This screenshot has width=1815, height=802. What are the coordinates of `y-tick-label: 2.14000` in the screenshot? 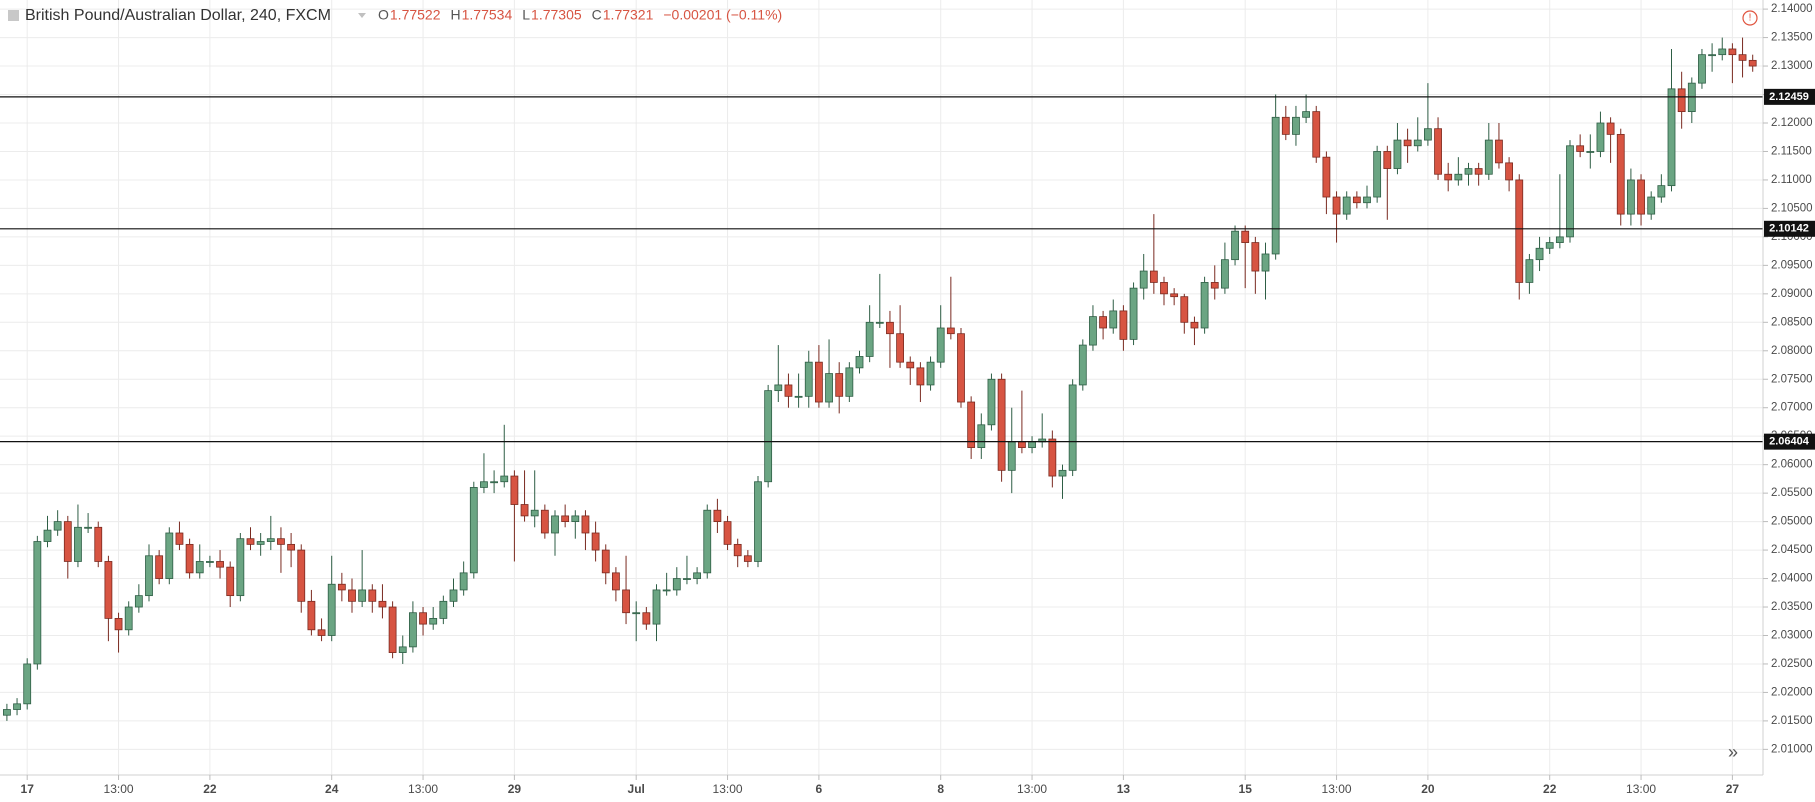 It's located at (1792, 9).